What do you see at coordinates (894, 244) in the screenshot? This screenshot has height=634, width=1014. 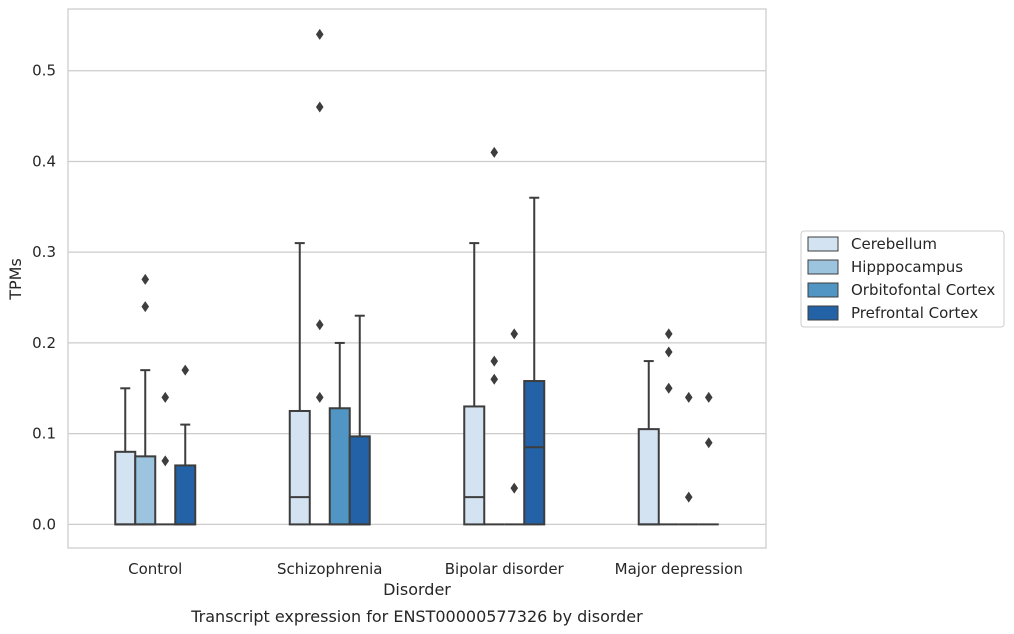 I see `legend-label: Cerebellum` at bounding box center [894, 244].